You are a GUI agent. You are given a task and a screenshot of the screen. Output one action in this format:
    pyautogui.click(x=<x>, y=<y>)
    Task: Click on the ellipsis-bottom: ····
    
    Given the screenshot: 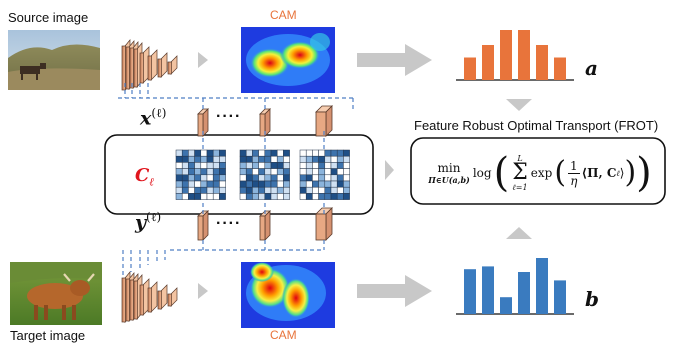 What is the action you would take?
    pyautogui.click(x=229, y=223)
    